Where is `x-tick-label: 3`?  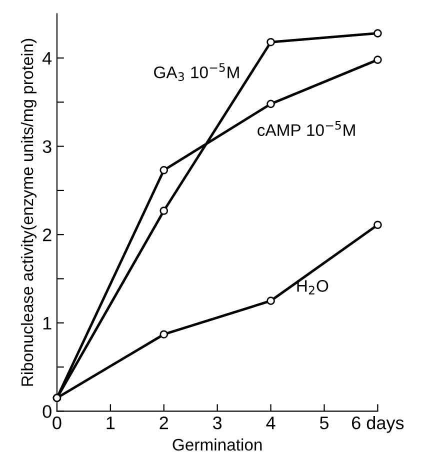
x-tick-label: 3 is located at coordinates (217, 423).